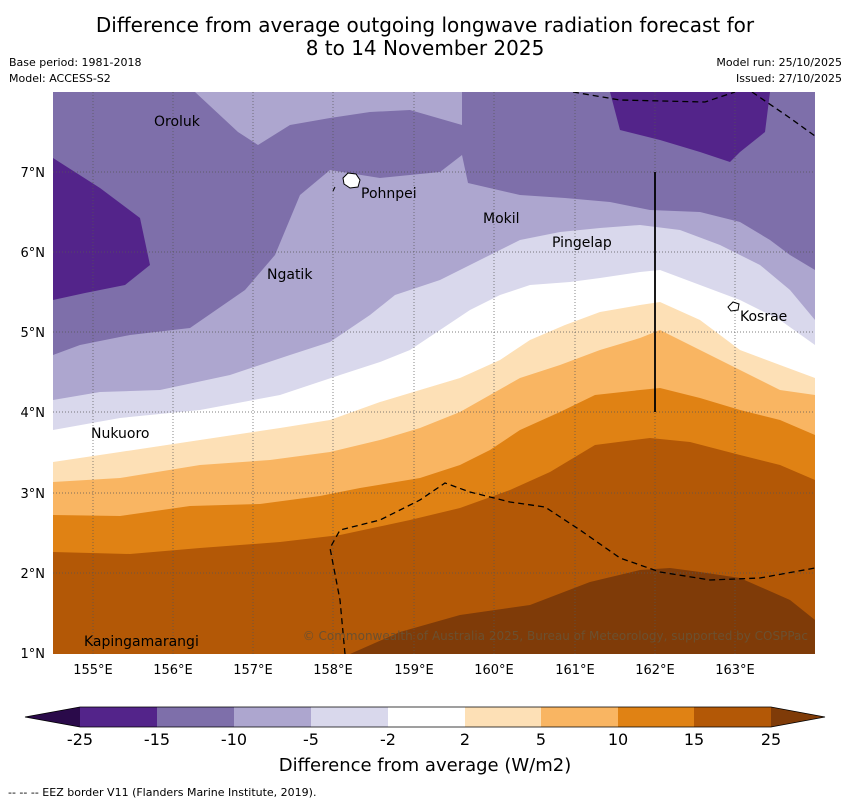 The image size is (850, 804). Describe the element at coordinates (788, 78) in the screenshot. I see `issued-date: Issued: 27/10/2025` at that location.